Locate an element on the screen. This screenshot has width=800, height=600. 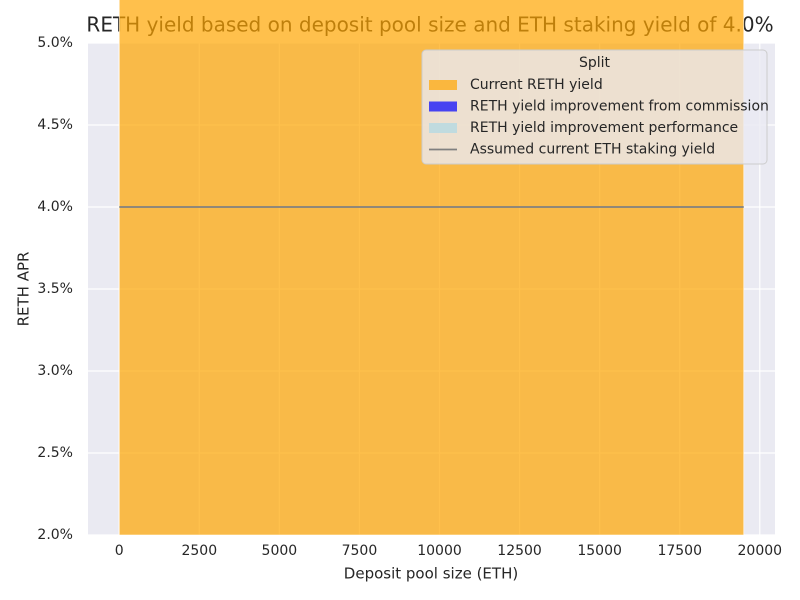
y-tick-label: 3.0% is located at coordinates (55, 371).